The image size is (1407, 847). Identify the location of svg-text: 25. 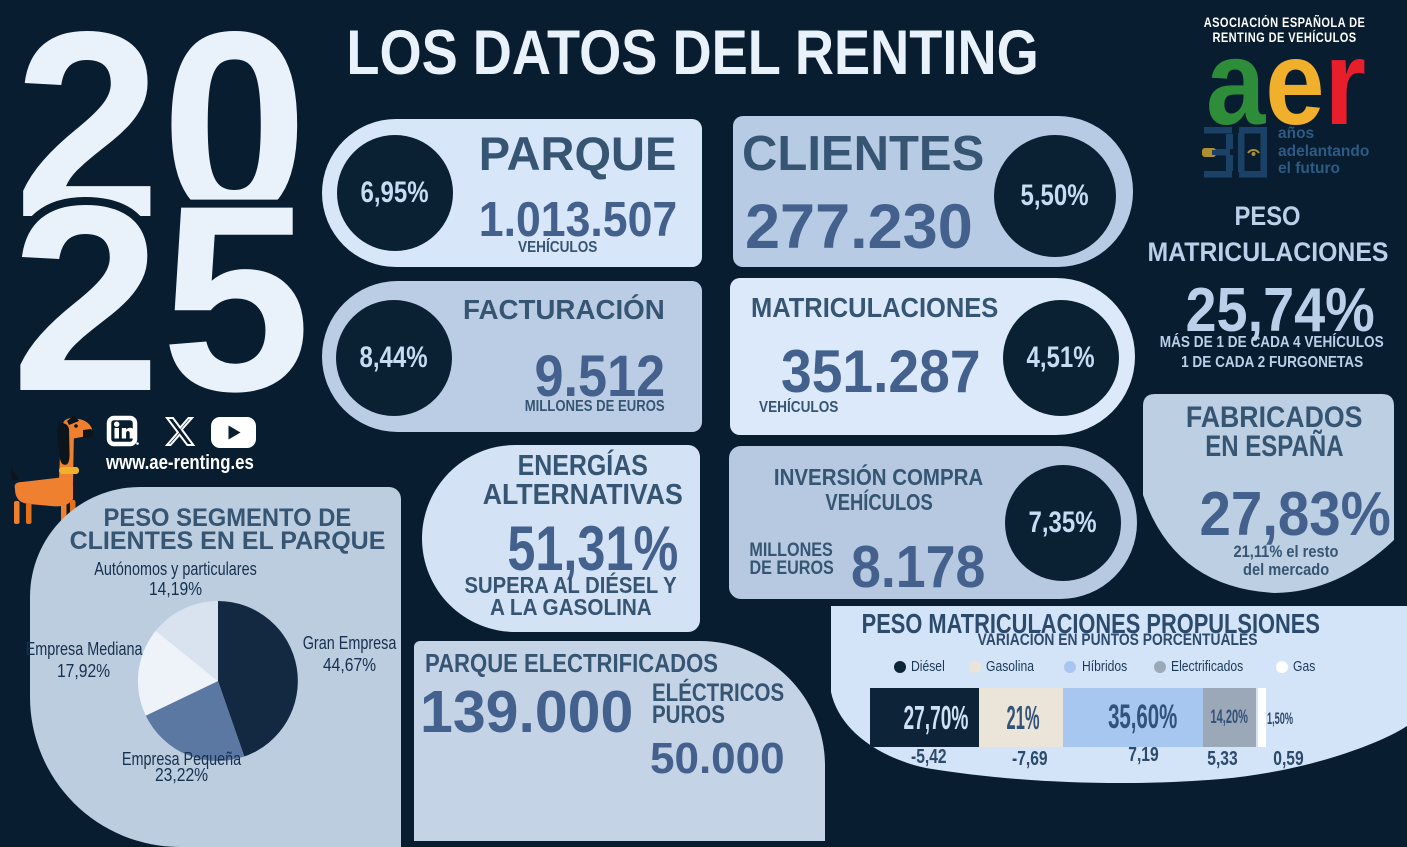
(161, 295).